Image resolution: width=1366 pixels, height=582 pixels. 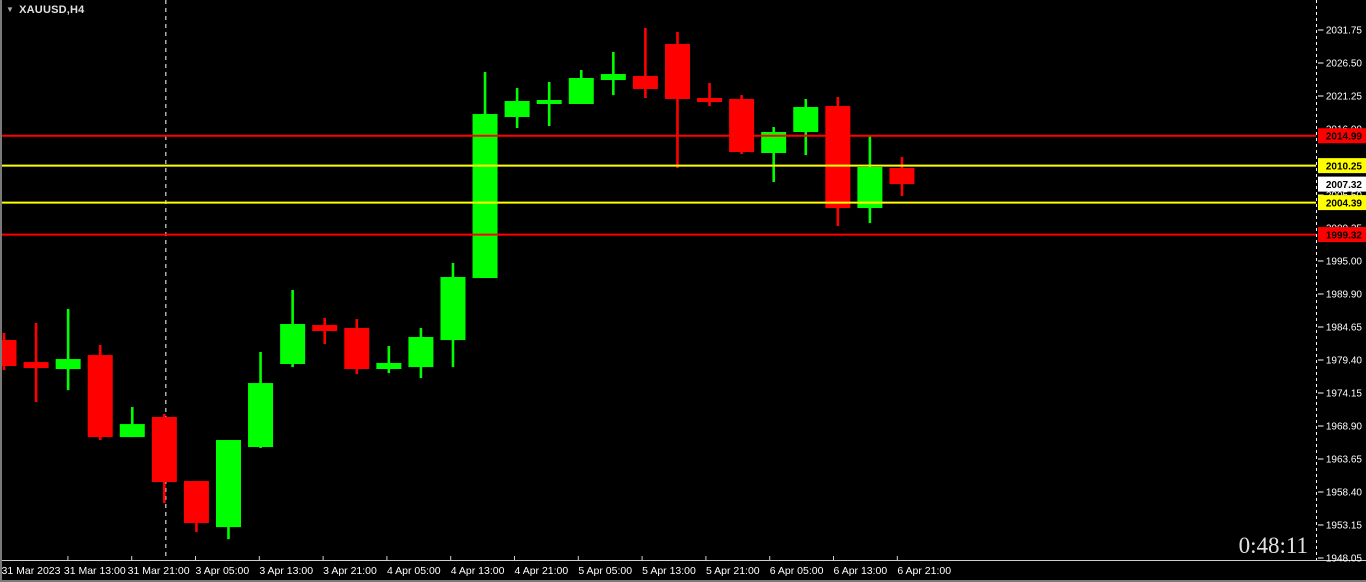 I want to click on price-badge-2007.32, so click(x=1342, y=184).